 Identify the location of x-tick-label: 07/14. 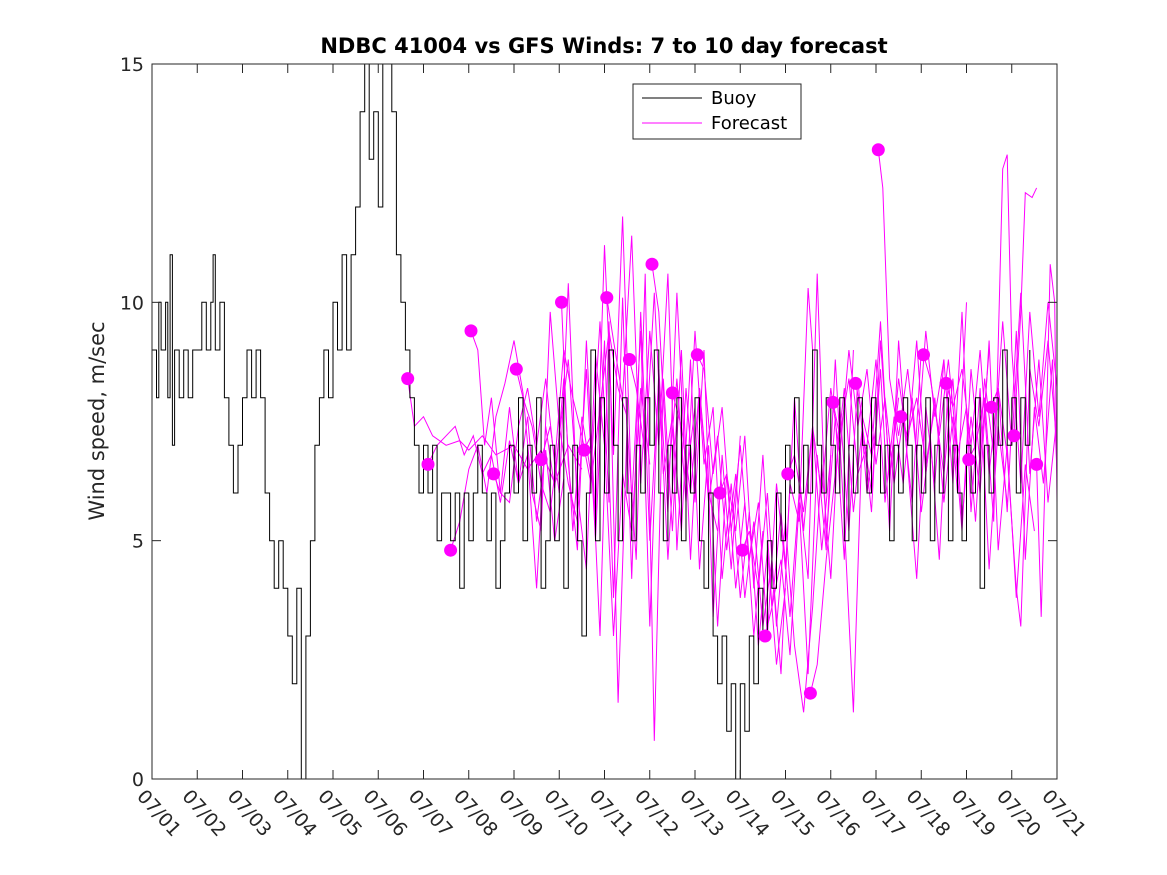
(747, 813).